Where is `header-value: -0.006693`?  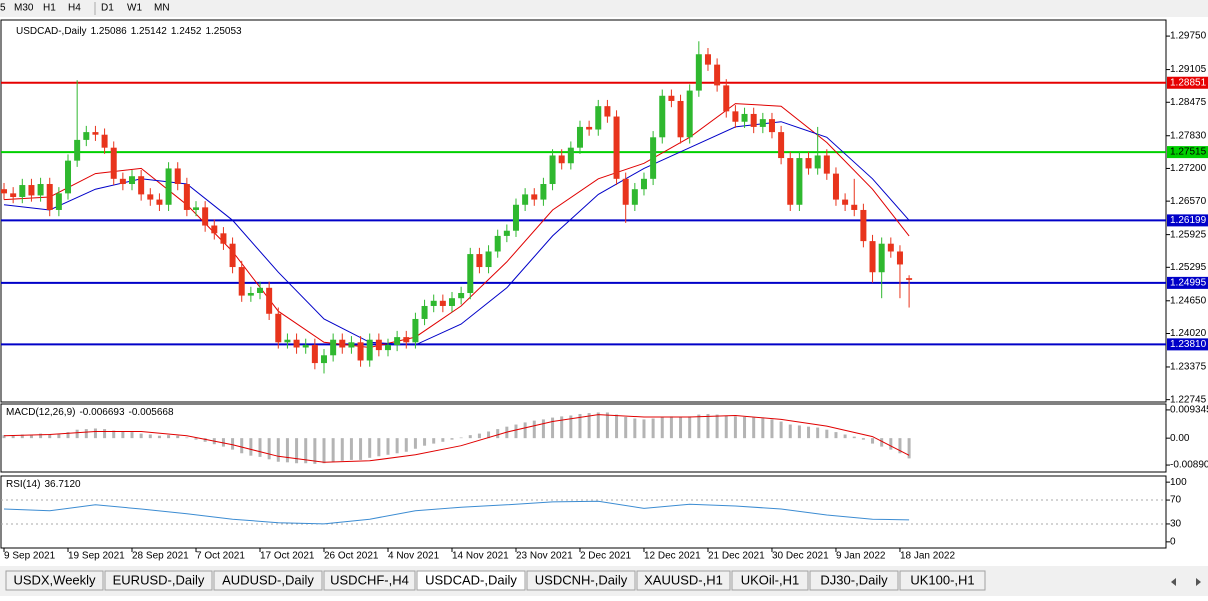 header-value: -0.006693 is located at coordinates (101, 412).